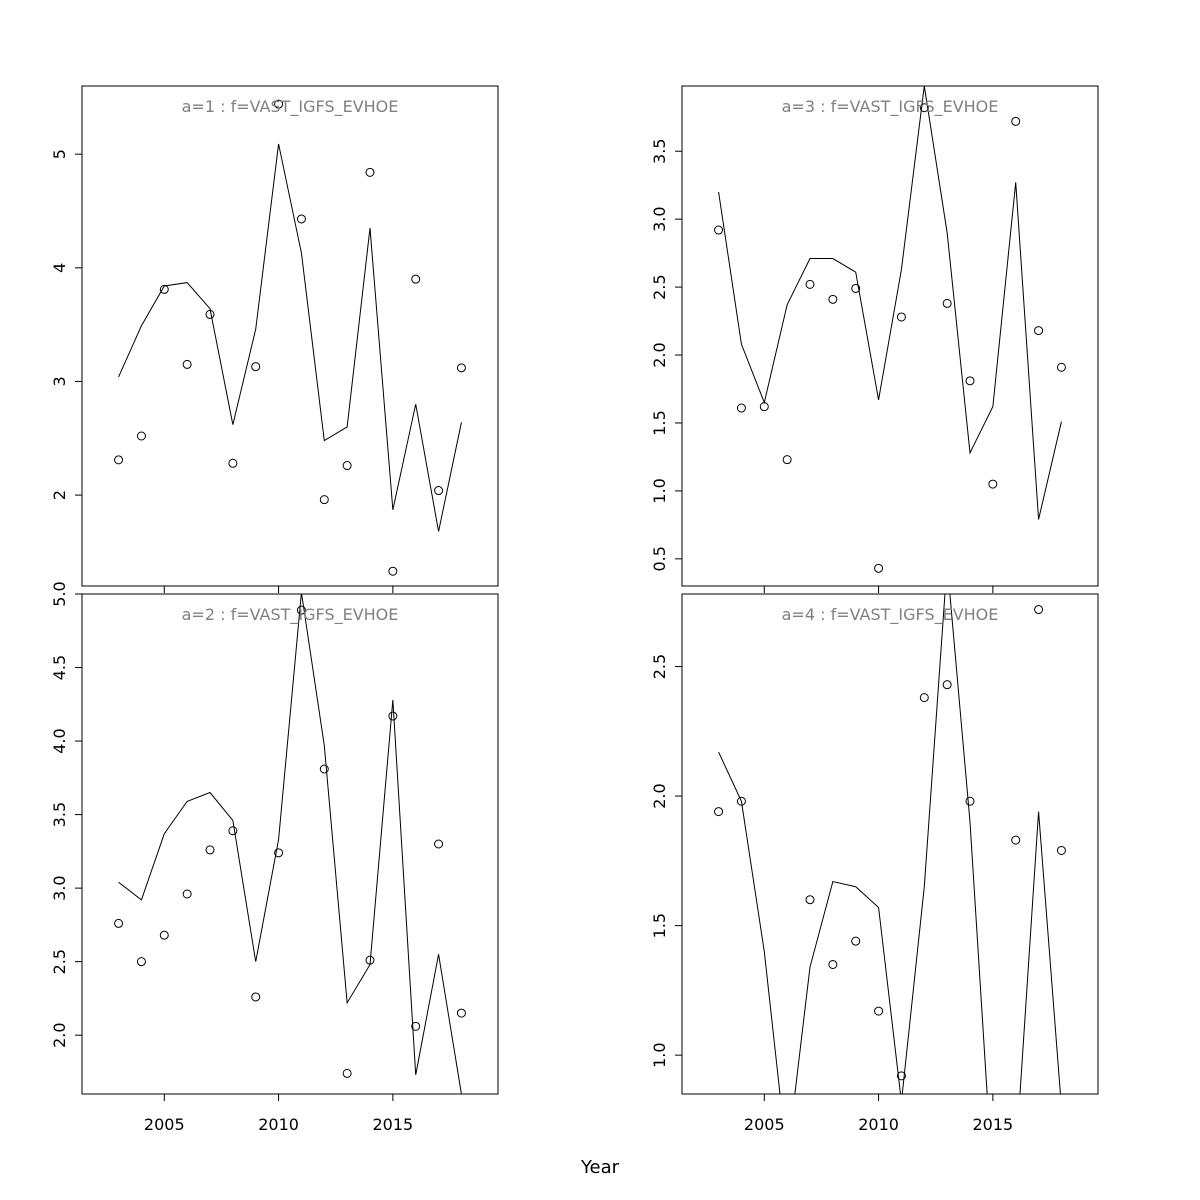 The height and width of the screenshot is (1200, 1200). I want to click on panel-title: a=1 : f=VAST_IGFS_EVHOE, so click(290, 107).